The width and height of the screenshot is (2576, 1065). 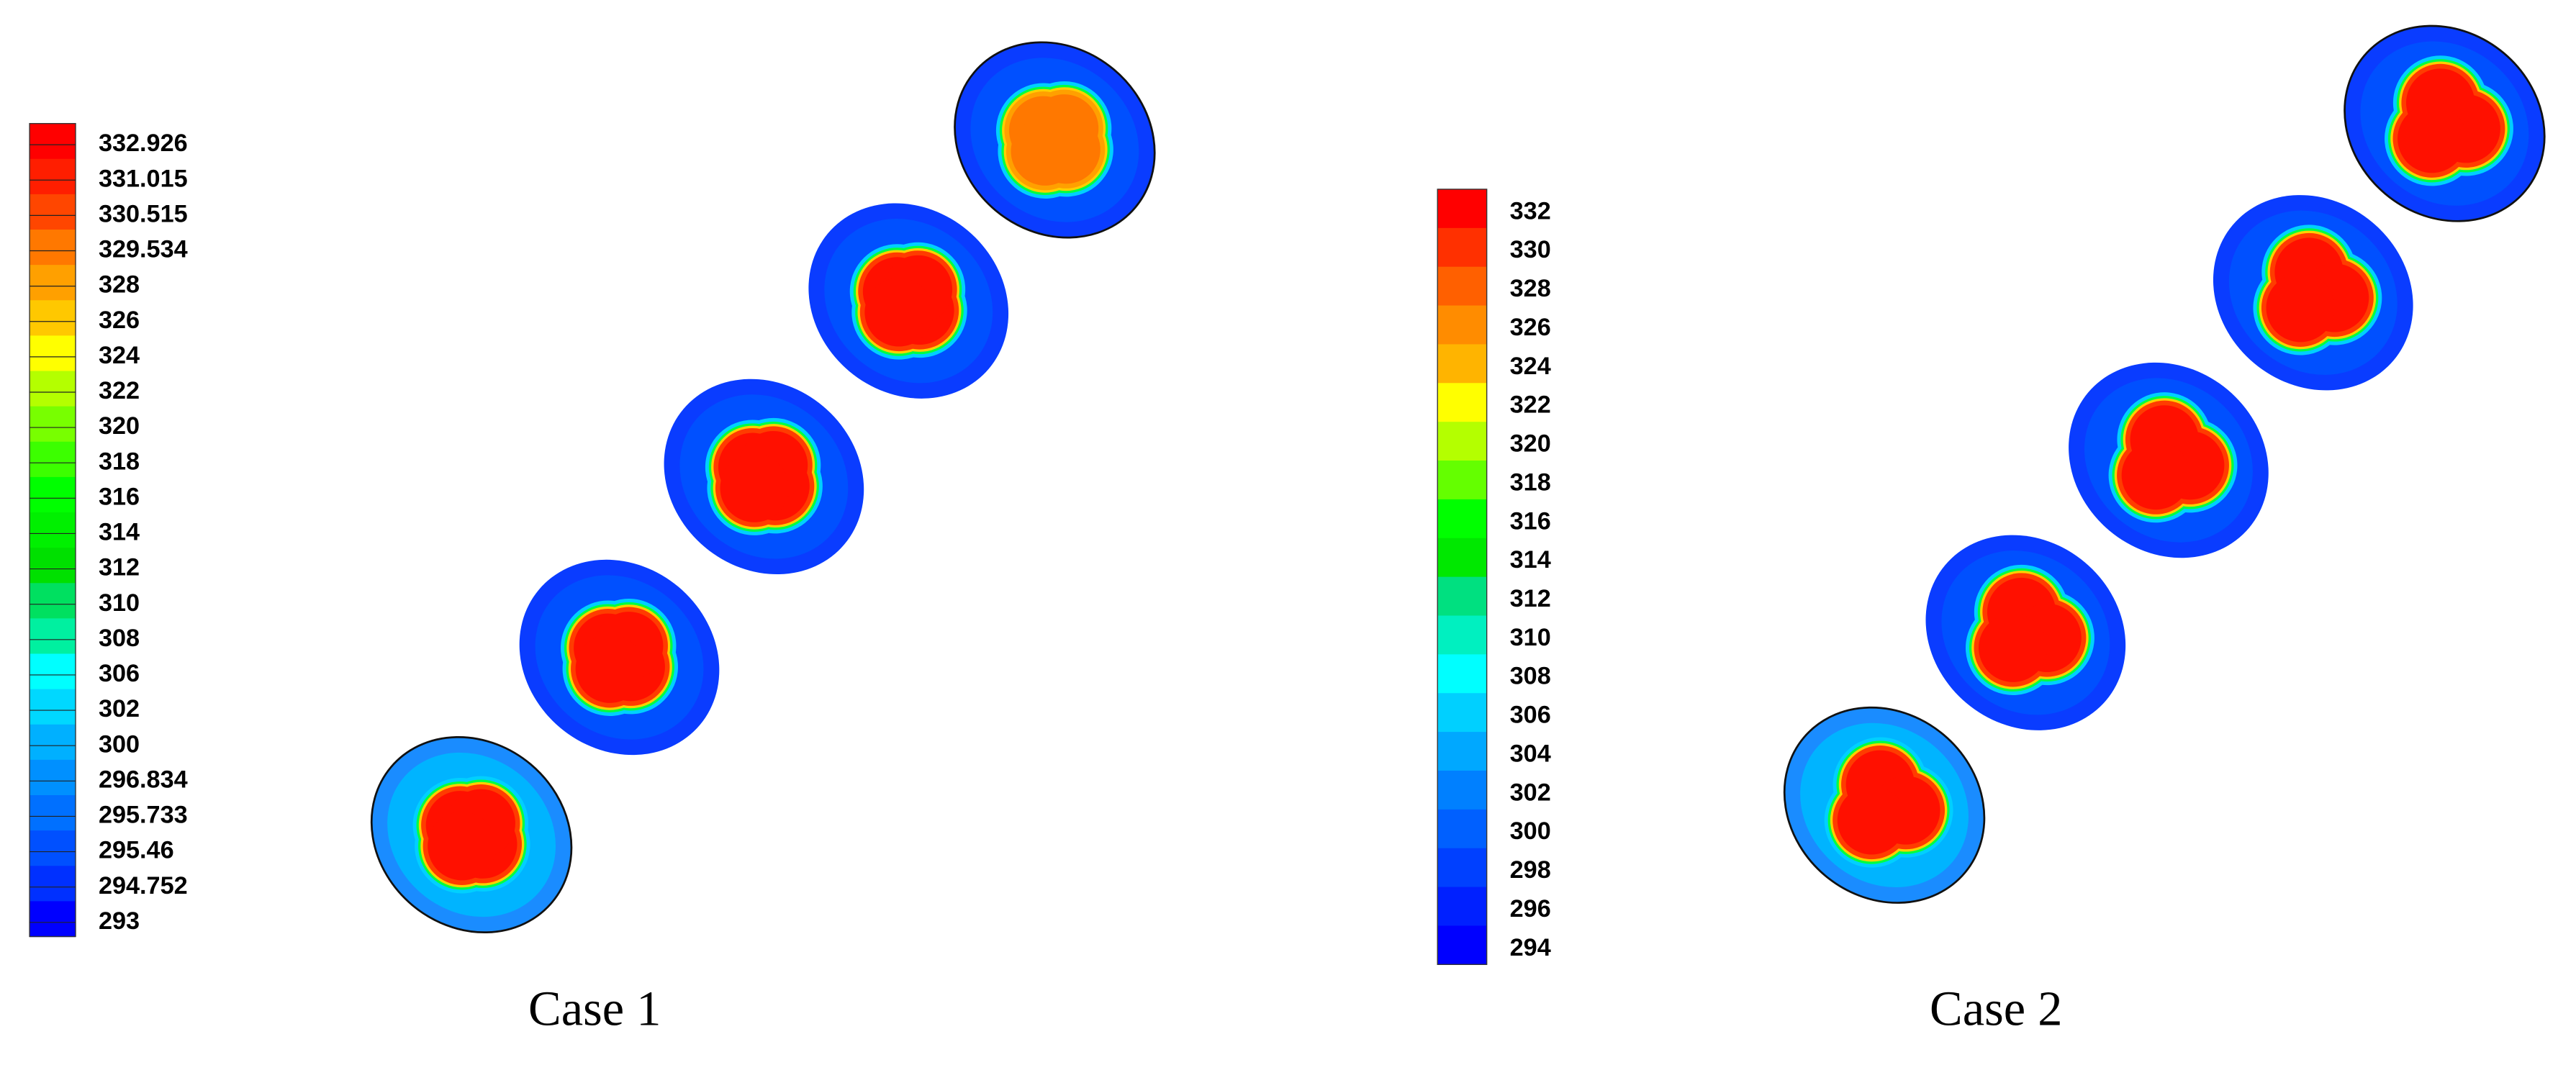 What do you see at coordinates (1530, 909) in the screenshot?
I see `colorbar-label: 296` at bounding box center [1530, 909].